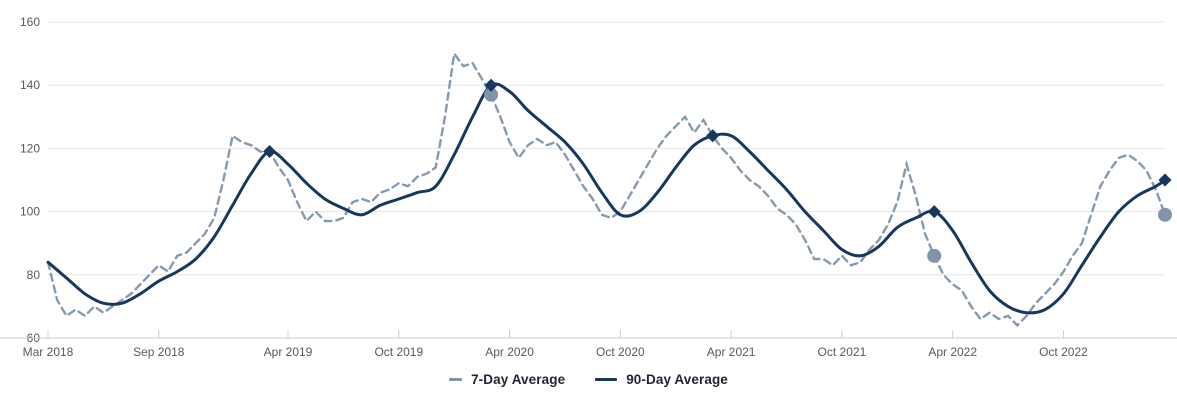 This screenshot has width=1177, height=419. I want to click on chart-legend: 7-Day Average 90-Day Average, so click(588, 379).